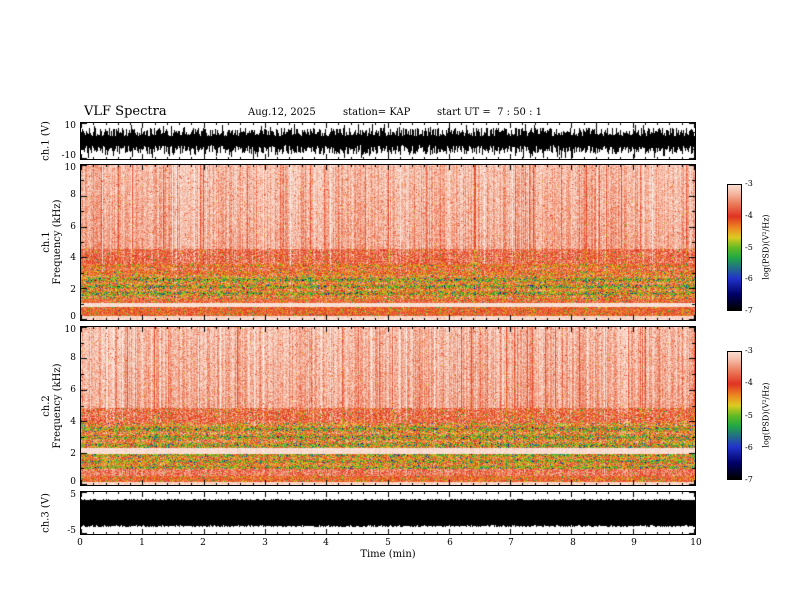 This screenshot has height=612, width=792. Describe the element at coordinates (511, 543) in the screenshot. I see `tick-label: 7` at that location.